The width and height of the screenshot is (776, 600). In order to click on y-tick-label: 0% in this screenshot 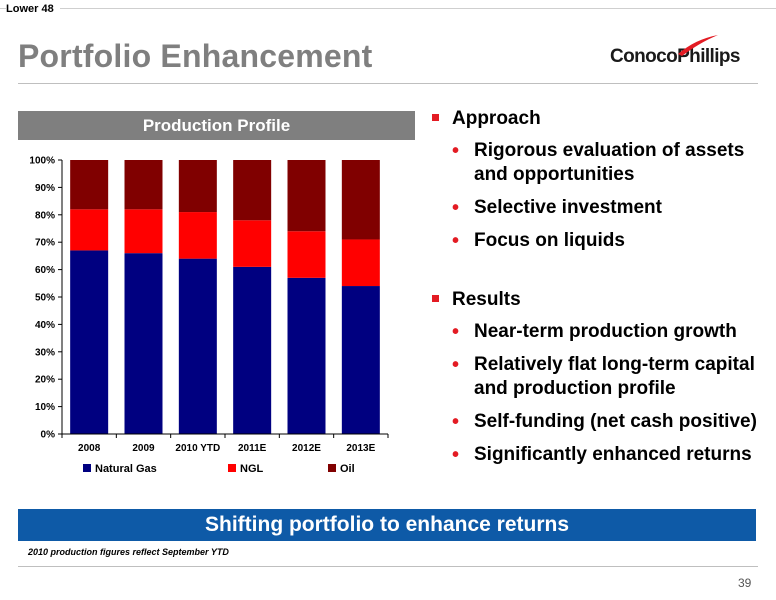, I will do `click(48, 435)`.